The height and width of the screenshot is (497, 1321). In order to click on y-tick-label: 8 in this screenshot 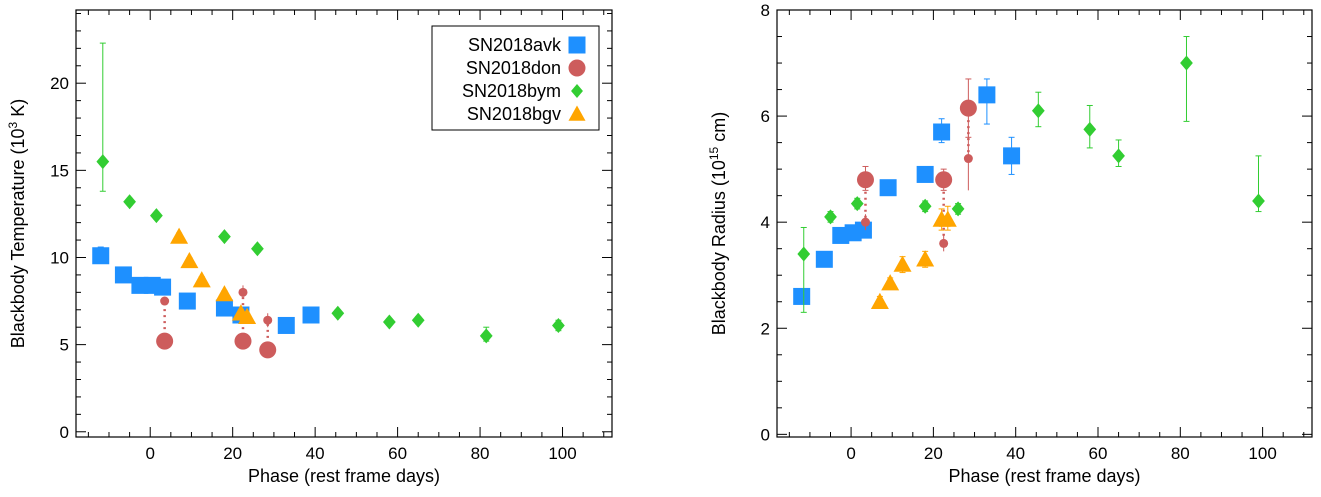, I will do `click(765, 10)`.